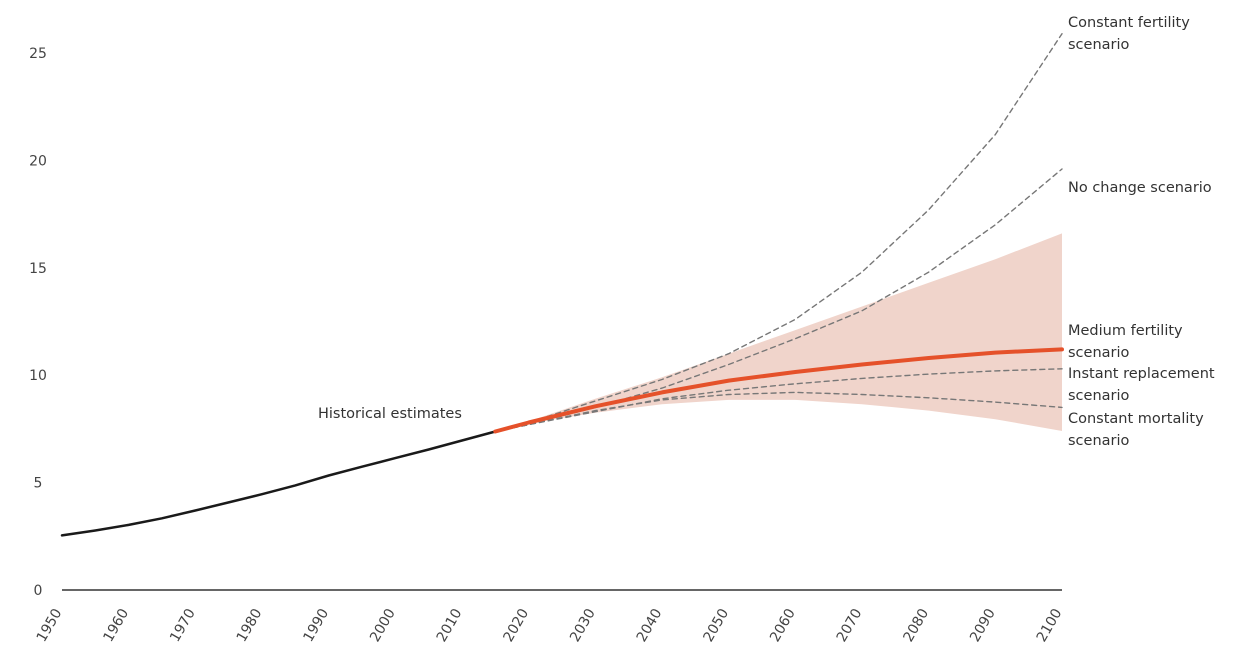 This screenshot has height=652, width=1249. Describe the element at coordinates (516, 625) in the screenshot. I see `x-tick-label: 2020` at that location.